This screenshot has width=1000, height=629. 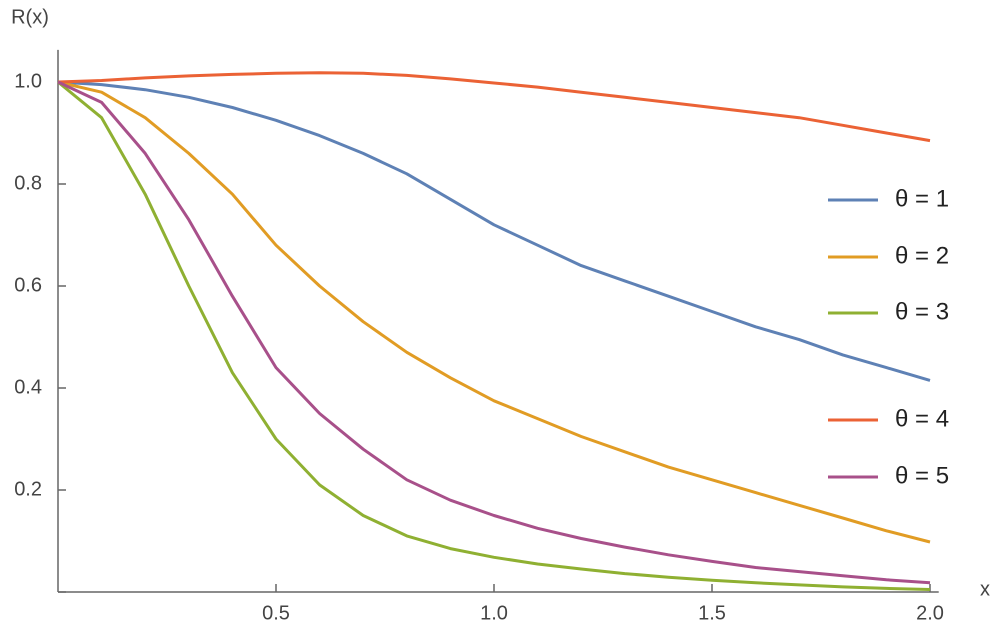 What do you see at coordinates (30, 17) in the screenshot?
I see `y-axis-label: R(x)` at bounding box center [30, 17].